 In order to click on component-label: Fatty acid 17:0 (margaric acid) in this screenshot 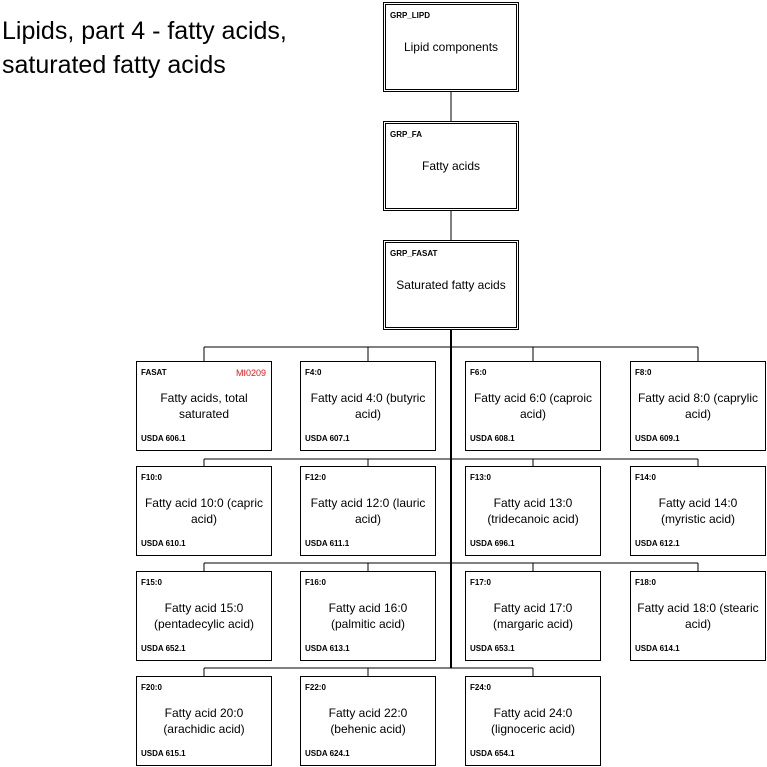, I will do `click(532, 616)`.